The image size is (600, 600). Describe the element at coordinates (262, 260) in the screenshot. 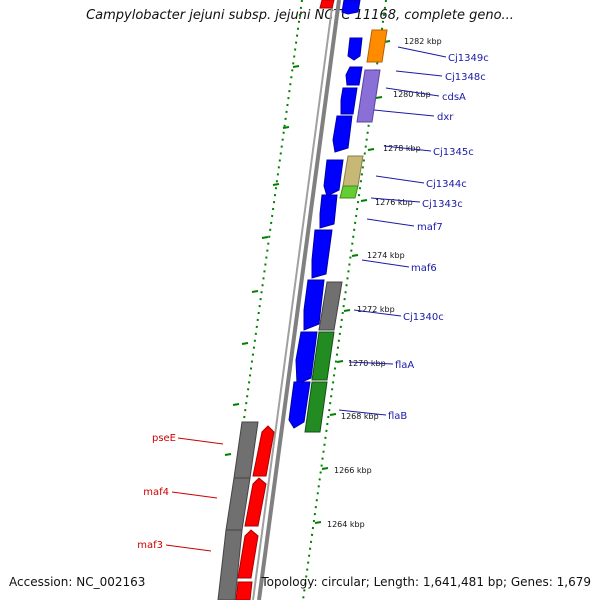

I see `outer-ticks` at that location.